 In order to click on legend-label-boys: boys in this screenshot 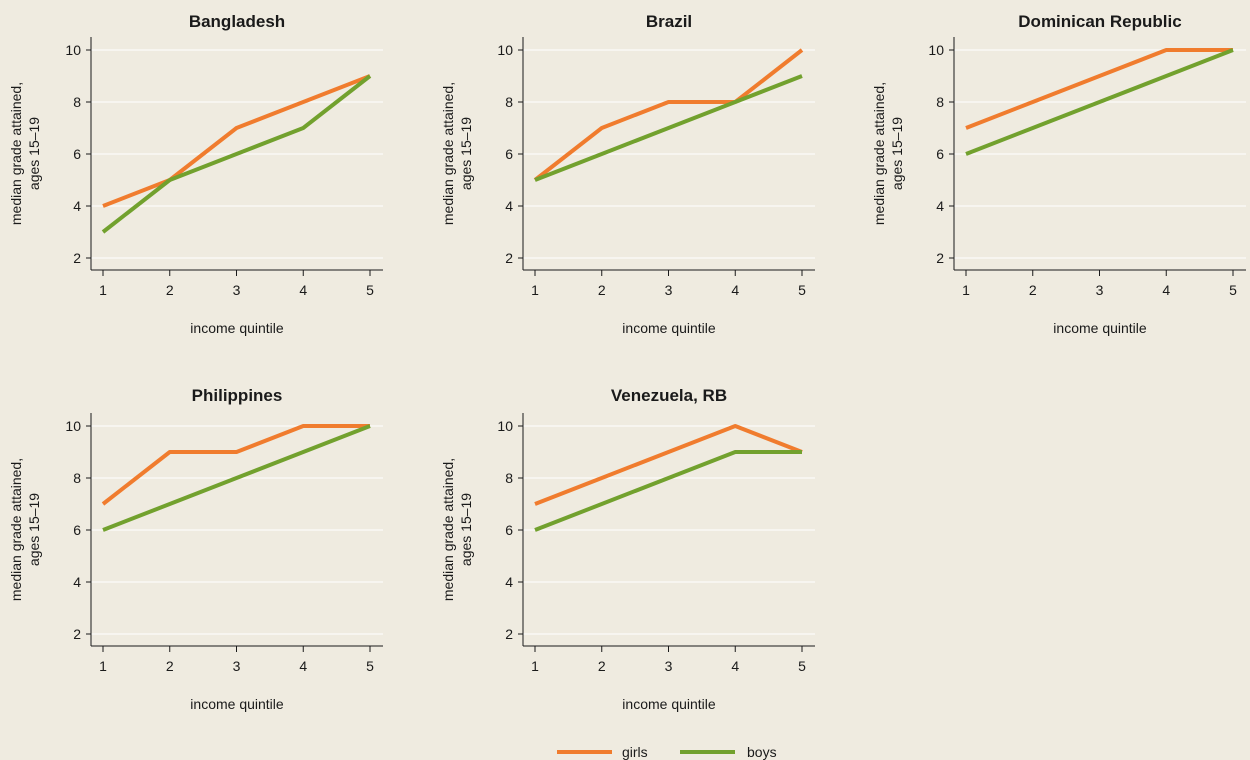, I will do `click(762, 752)`.